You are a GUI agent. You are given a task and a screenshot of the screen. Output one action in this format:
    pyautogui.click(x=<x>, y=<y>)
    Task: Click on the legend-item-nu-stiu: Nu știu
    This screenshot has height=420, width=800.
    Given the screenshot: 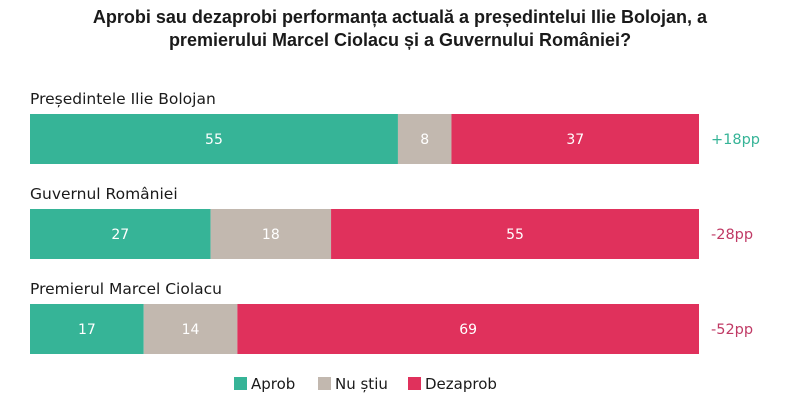 What is the action you would take?
    pyautogui.click(x=353, y=384)
    